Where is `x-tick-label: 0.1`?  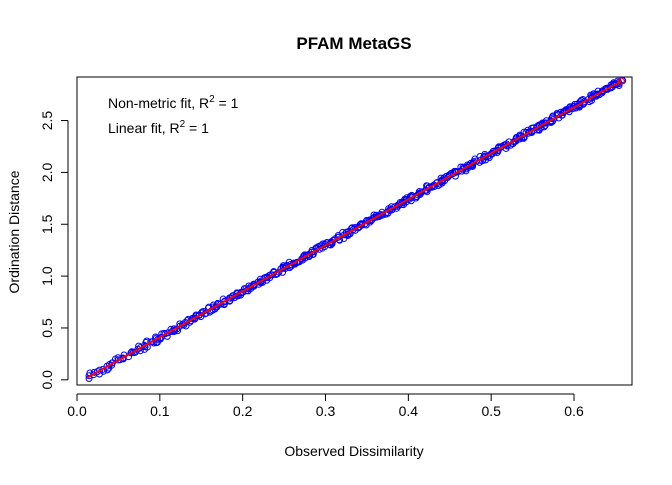
x-tick-label: 0.1 is located at coordinates (160, 411).